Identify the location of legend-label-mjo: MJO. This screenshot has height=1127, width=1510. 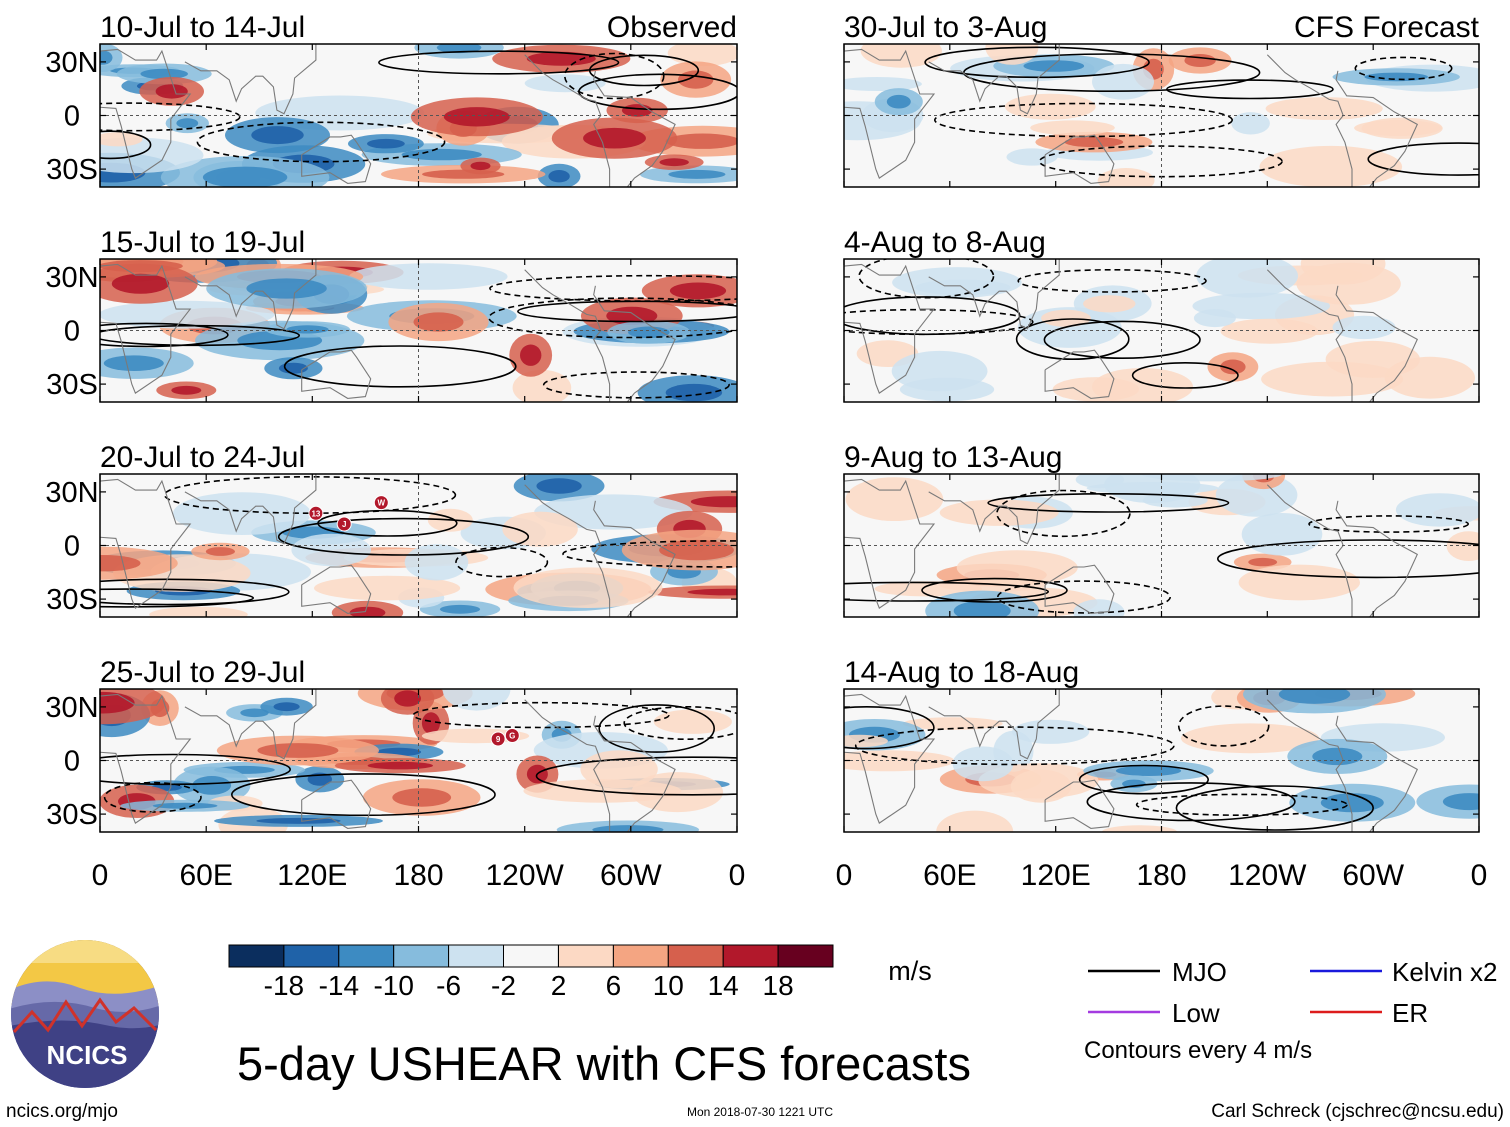
(1199, 972).